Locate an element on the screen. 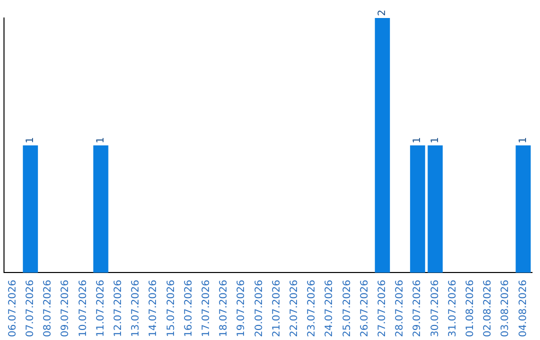 The width and height of the screenshot is (540, 340). x-tick-label: 10.07.2026 is located at coordinates (83, 309).